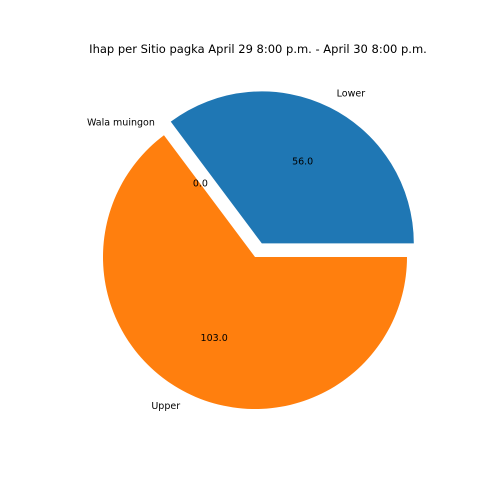 The width and height of the screenshot is (504, 504). What do you see at coordinates (302, 161) in the screenshot?
I see `value-label-lower: 56.0` at bounding box center [302, 161].